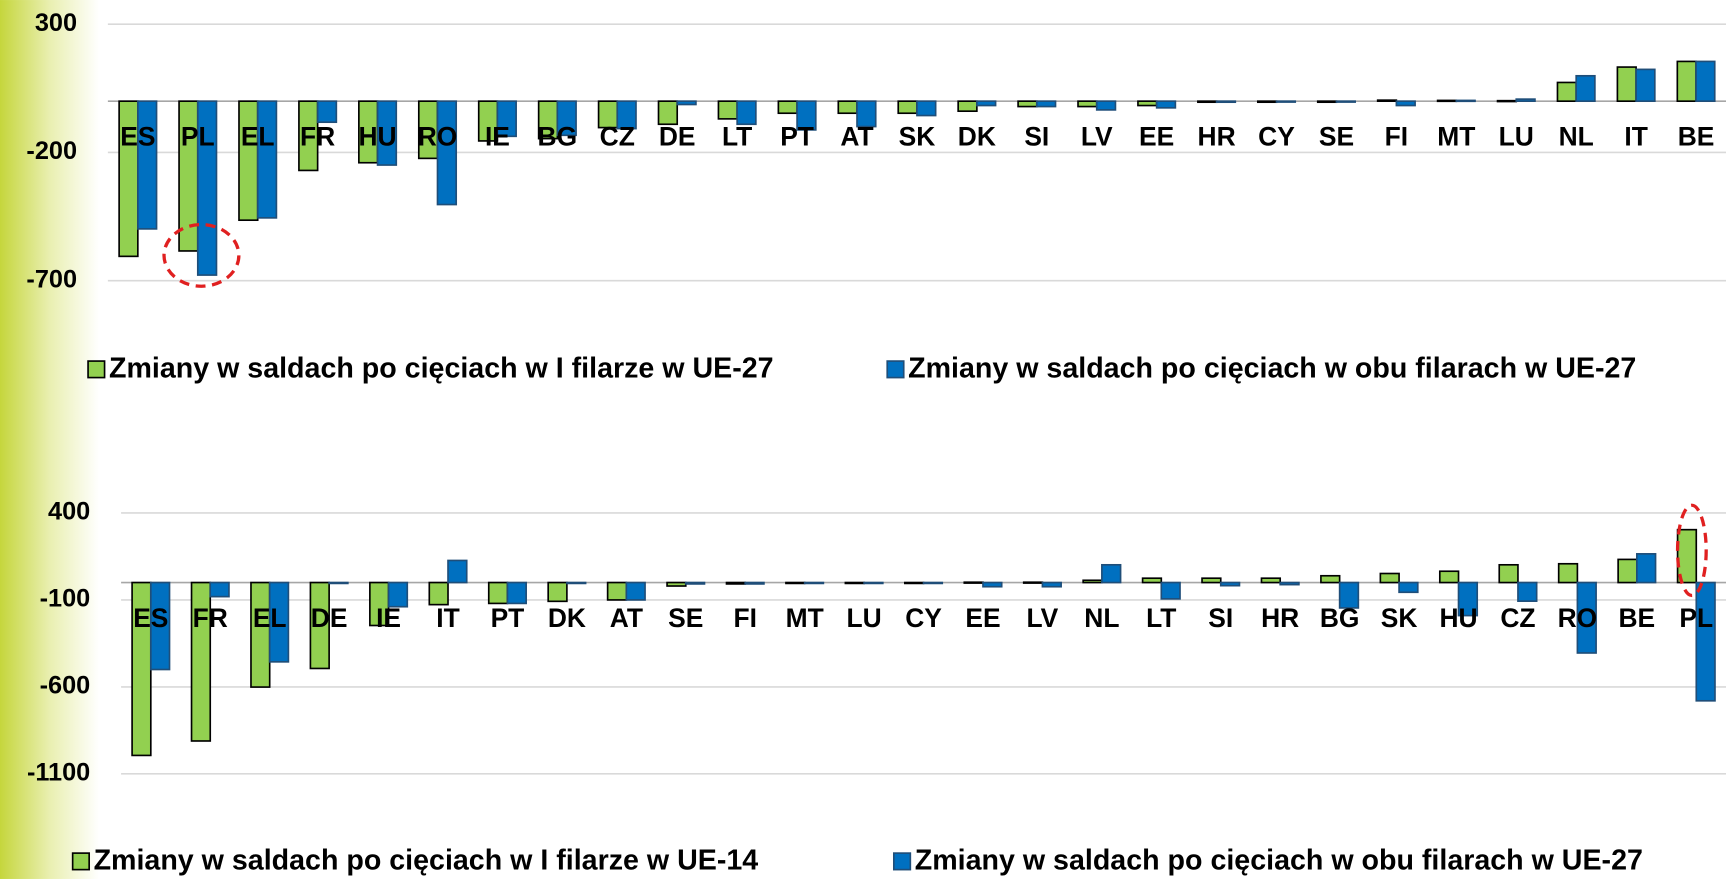  What do you see at coordinates (150, 618) in the screenshot?
I see `x-tick-label: ES` at bounding box center [150, 618].